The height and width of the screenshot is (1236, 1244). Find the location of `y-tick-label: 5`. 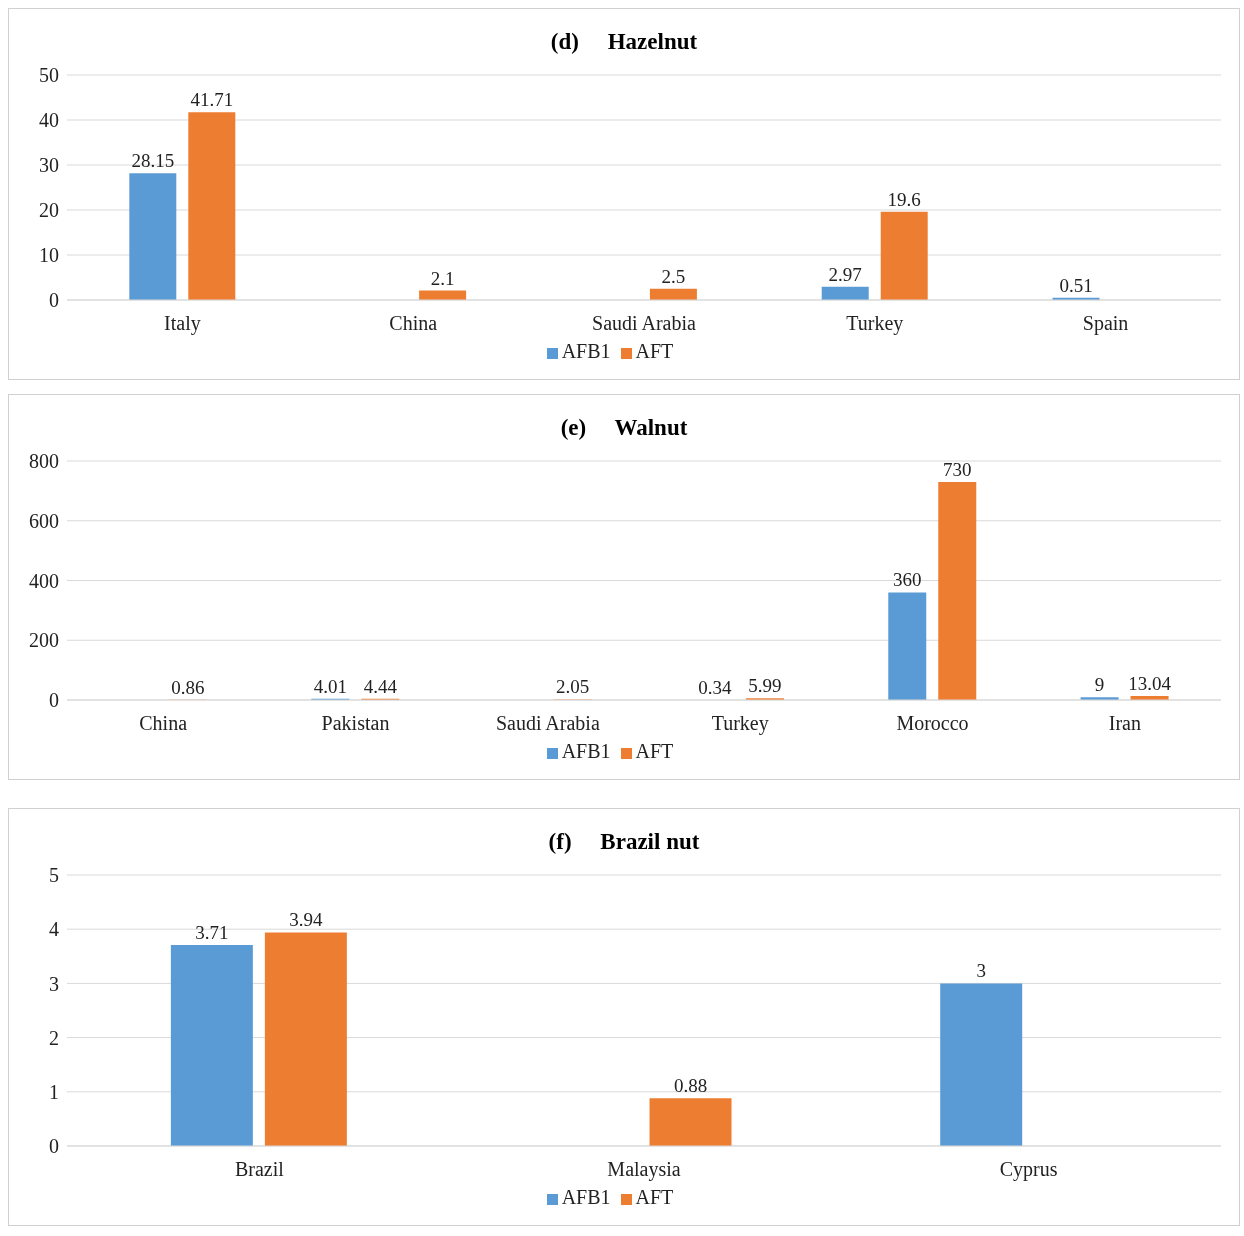

y-tick-label: 5 is located at coordinates (54, 875).